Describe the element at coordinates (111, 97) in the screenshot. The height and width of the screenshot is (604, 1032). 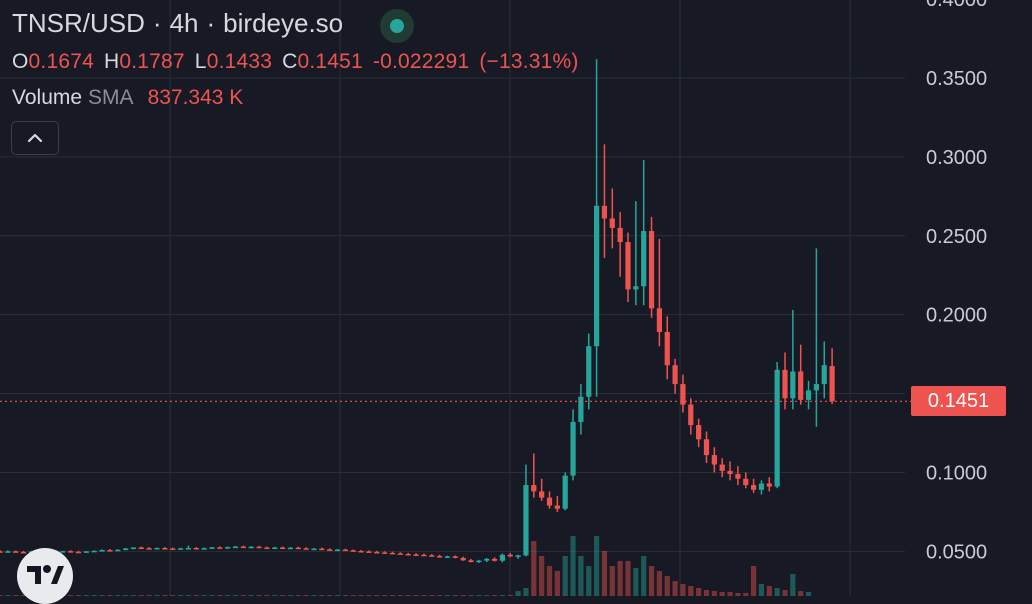
I see `volume-sma-label: SMA` at that location.